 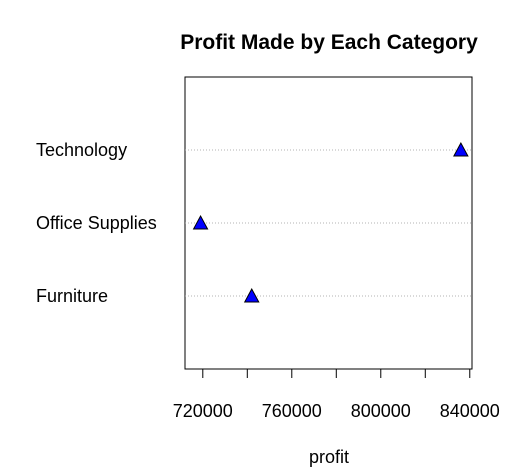 What do you see at coordinates (336, 395) in the screenshot?
I see `x-axis: 720000 760000 800000 840000` at bounding box center [336, 395].